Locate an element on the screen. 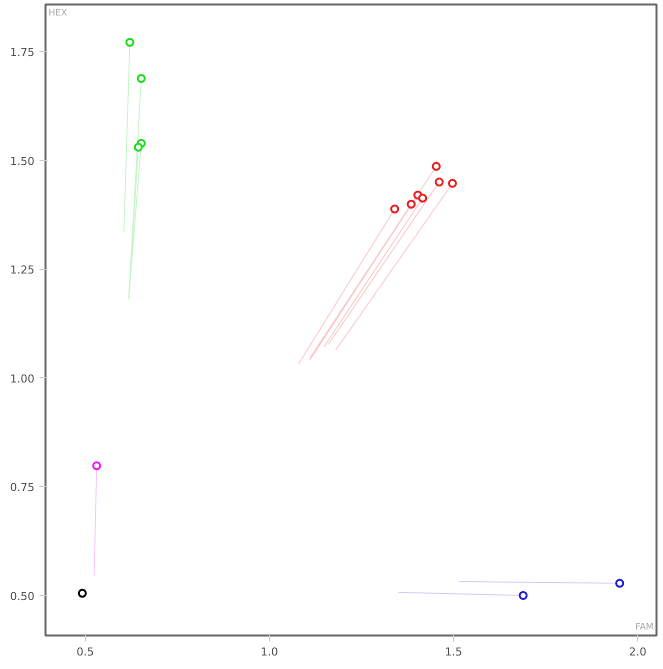 This screenshot has height=669, width=663. x-tick-label: 1.5 is located at coordinates (453, 652).